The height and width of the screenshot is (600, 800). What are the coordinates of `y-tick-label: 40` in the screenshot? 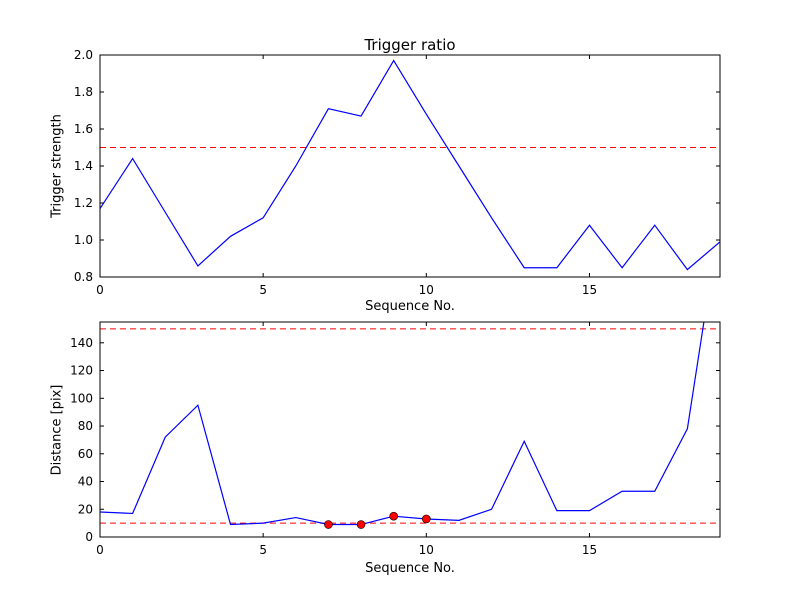 It's located at (85, 482).